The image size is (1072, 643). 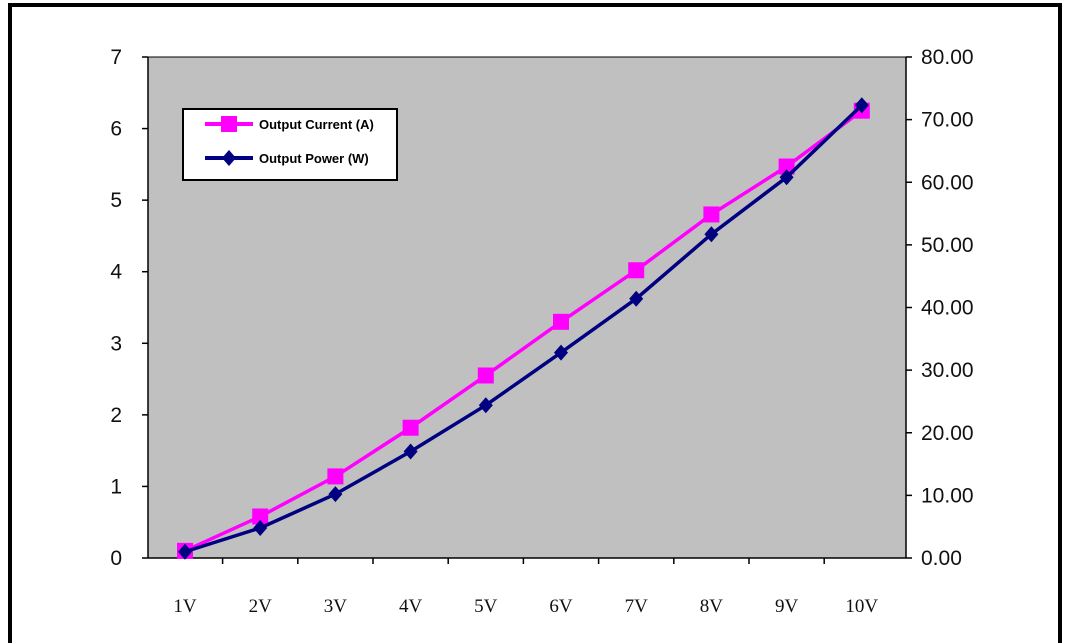 What do you see at coordinates (229, 158) in the screenshot?
I see `legend-power-marker` at bounding box center [229, 158].